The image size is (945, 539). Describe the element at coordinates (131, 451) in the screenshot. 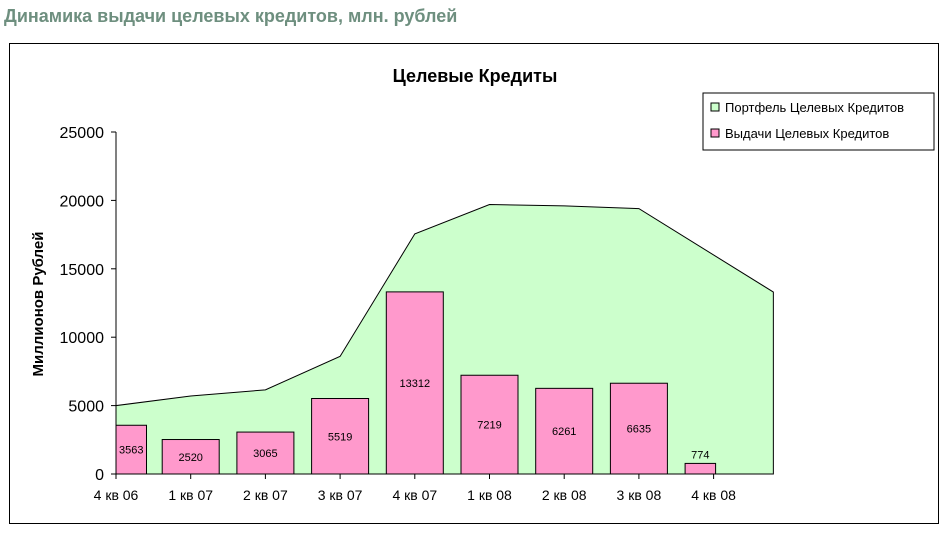

I see `bar-data-label: 3563` at that location.